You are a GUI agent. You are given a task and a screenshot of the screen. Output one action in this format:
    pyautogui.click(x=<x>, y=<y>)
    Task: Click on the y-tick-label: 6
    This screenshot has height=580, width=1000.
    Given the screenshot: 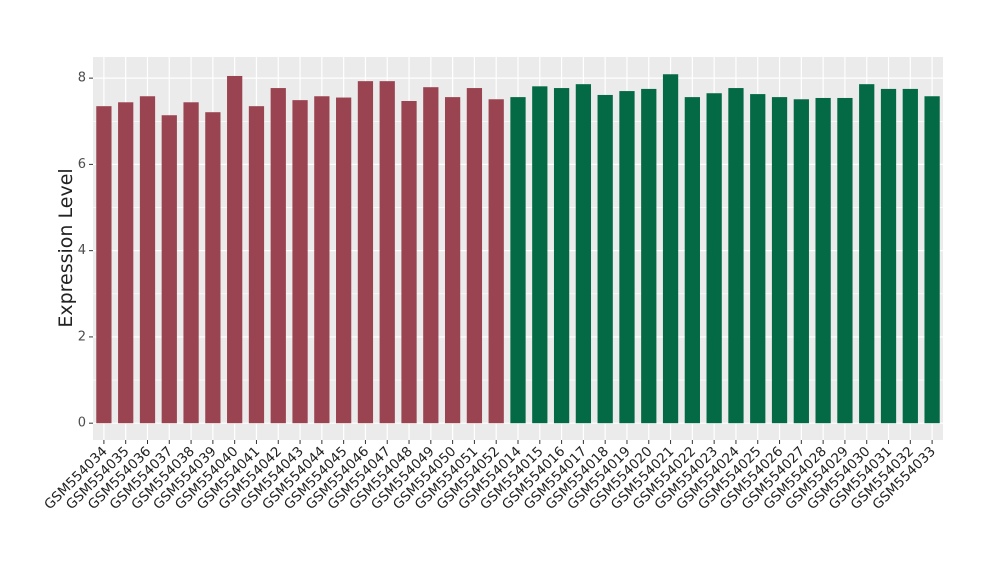 What is the action you would take?
    pyautogui.click(x=82, y=164)
    